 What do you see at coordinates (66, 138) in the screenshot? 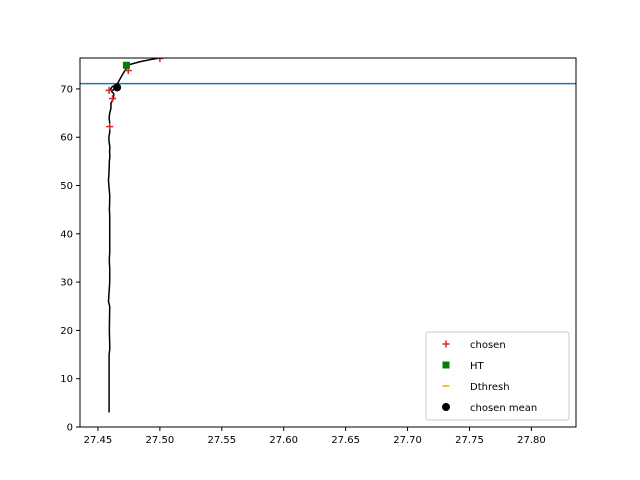
I see `y-tick-label: 60` at bounding box center [66, 138].